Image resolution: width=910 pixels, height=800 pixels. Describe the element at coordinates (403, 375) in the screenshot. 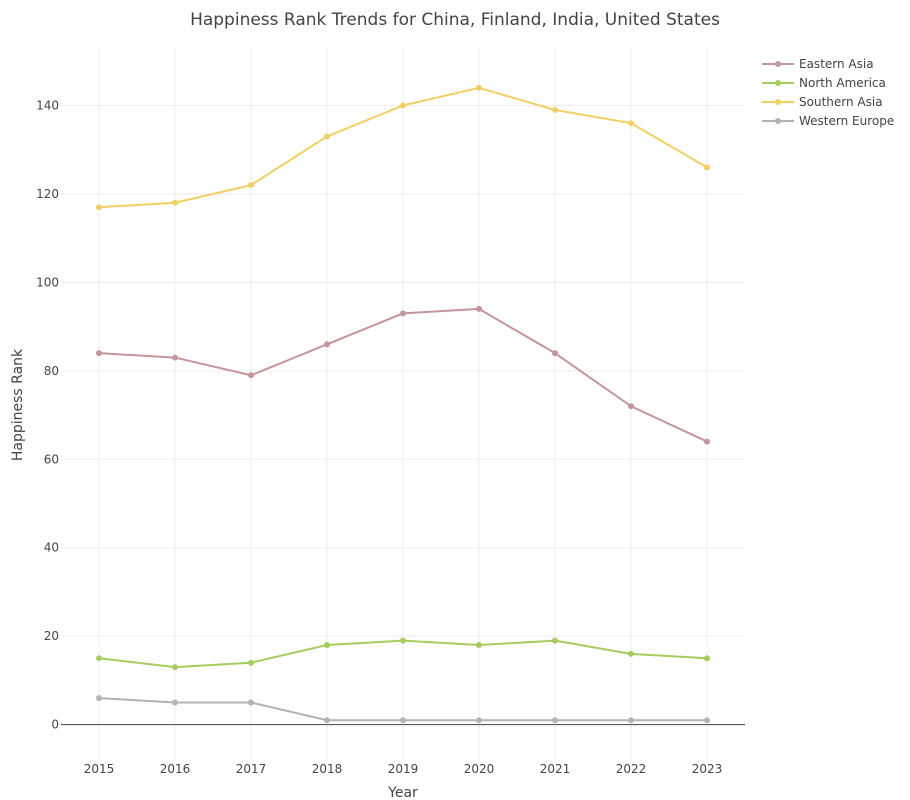

I see `series-eastern-asia` at that location.